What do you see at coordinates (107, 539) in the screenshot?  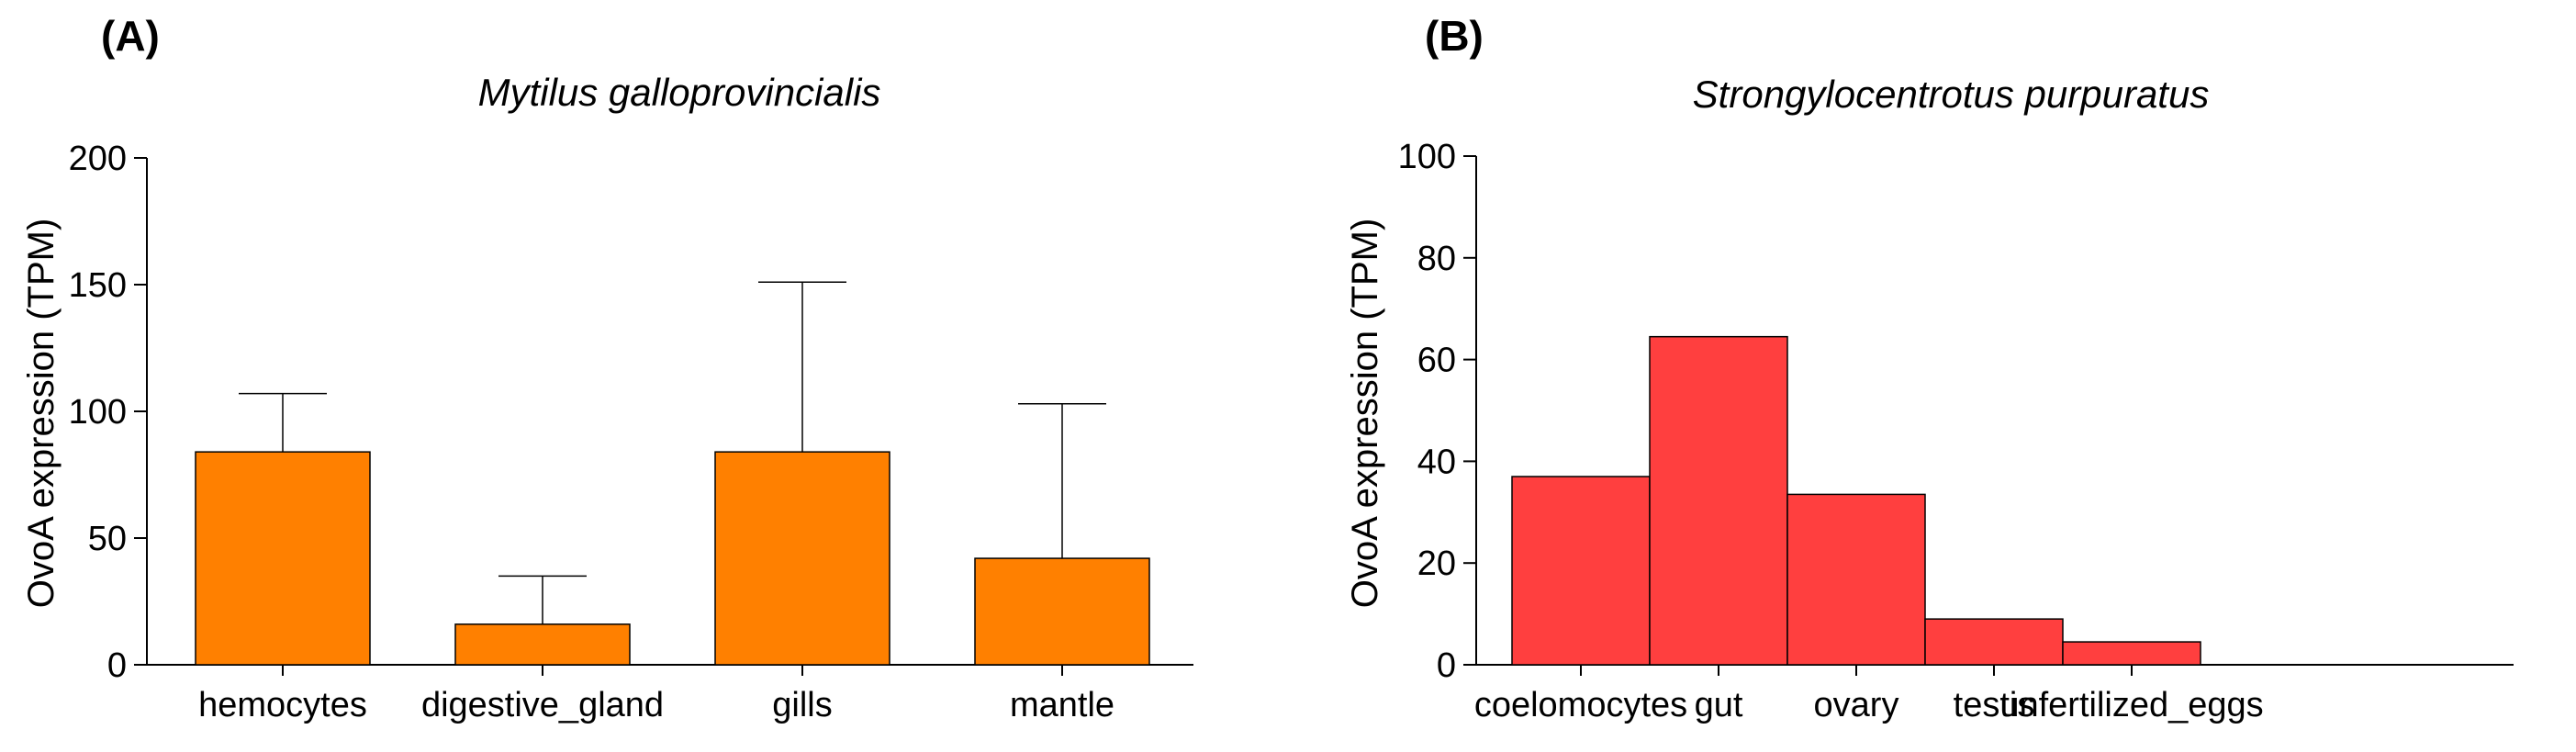 I see `y-tick-label: 50` at bounding box center [107, 539].